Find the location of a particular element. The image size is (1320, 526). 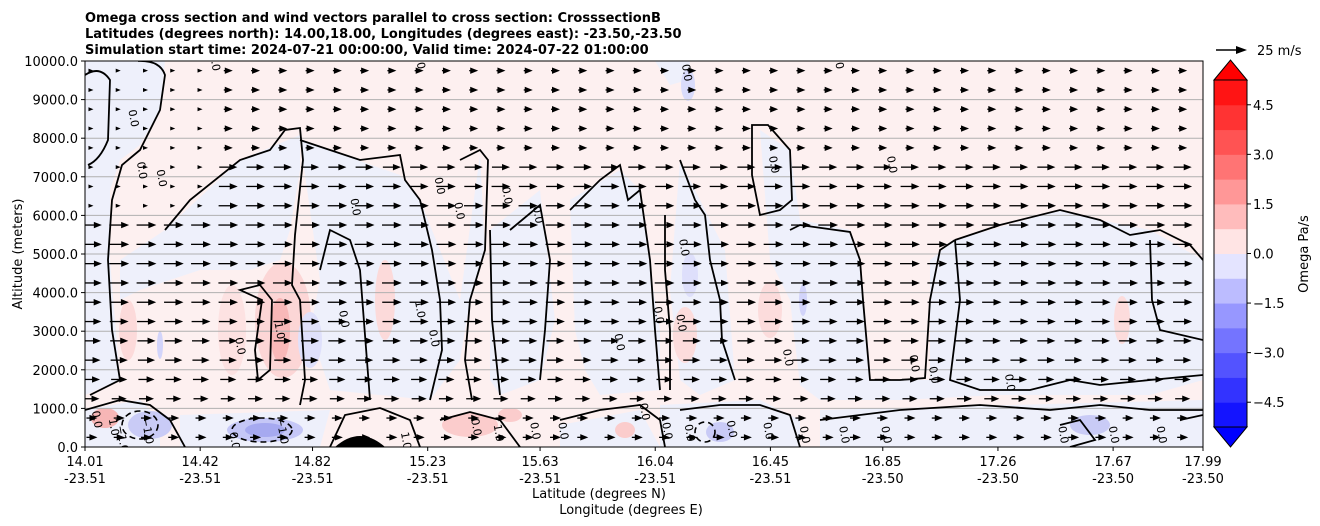

y-tick-label: 2000.0 is located at coordinates (56, 371).